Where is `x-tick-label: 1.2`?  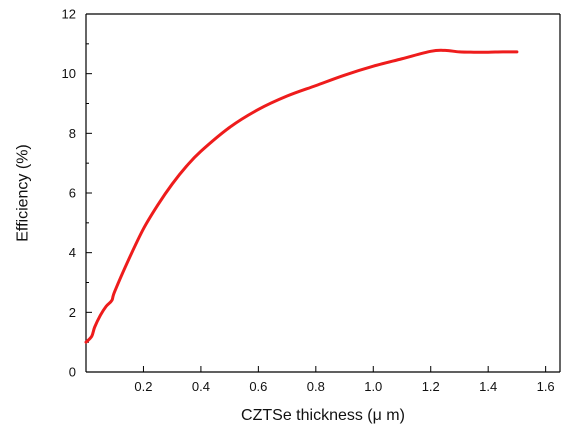 x-tick-label: 1.2 is located at coordinates (431, 386).